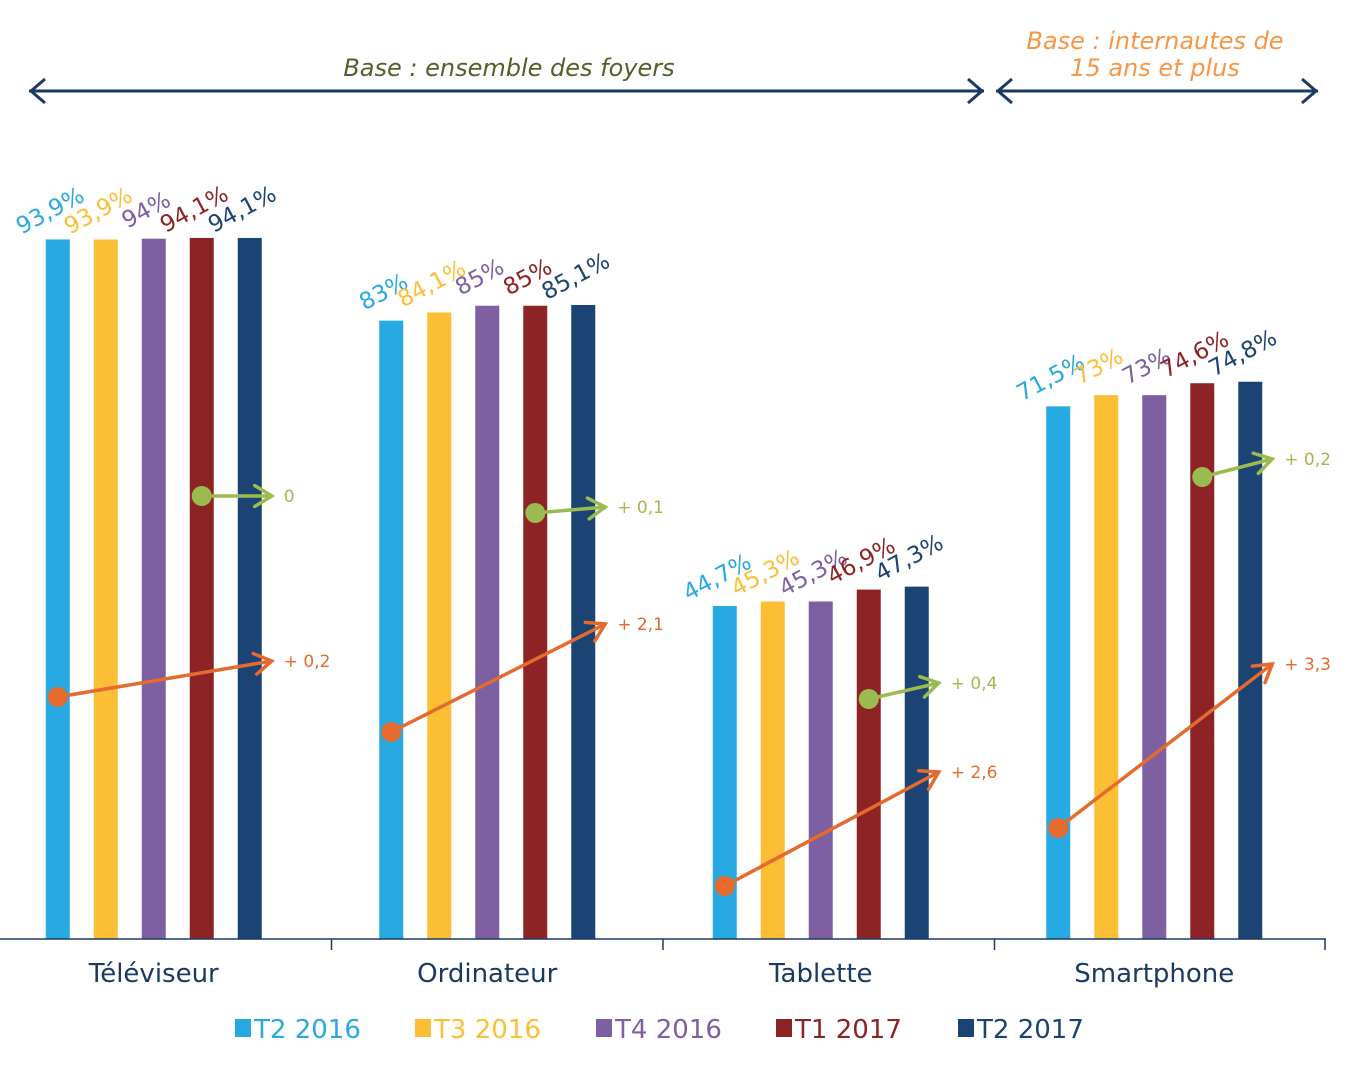 The image size is (1347, 1070). Describe the element at coordinates (848, 1030) in the screenshot. I see `legend-label: T1 2017` at that location.